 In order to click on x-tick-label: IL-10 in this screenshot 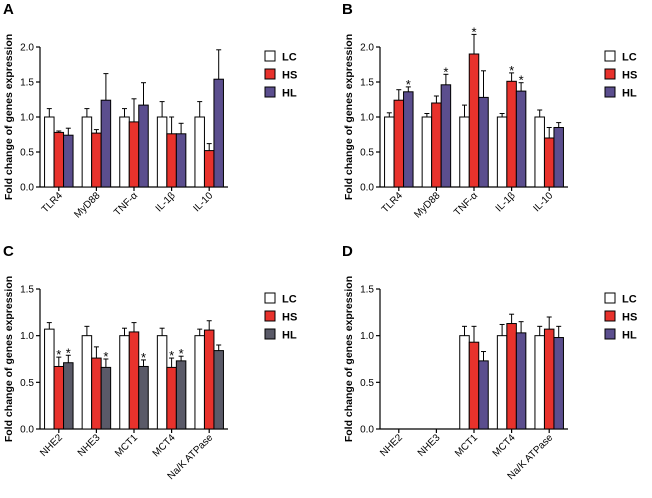, I will do `click(203, 202)`.